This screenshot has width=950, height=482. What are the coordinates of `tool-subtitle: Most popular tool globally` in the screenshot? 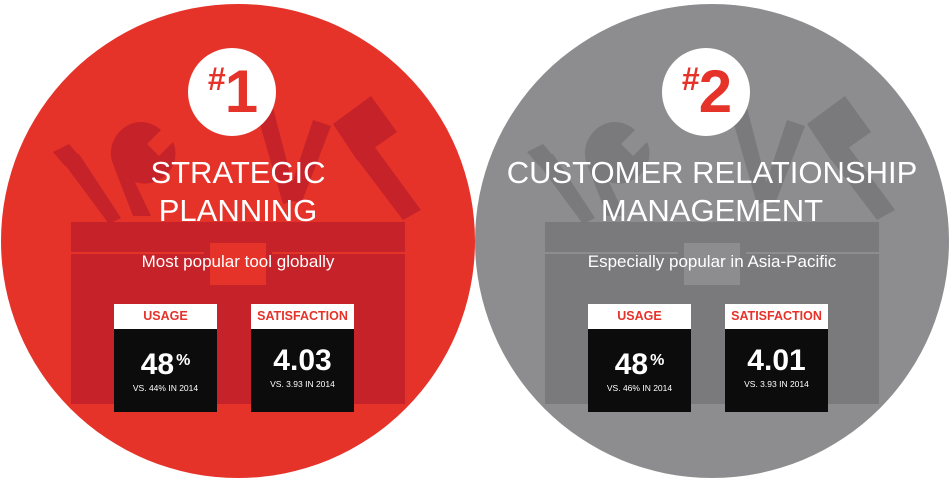 It's located at (238, 261).